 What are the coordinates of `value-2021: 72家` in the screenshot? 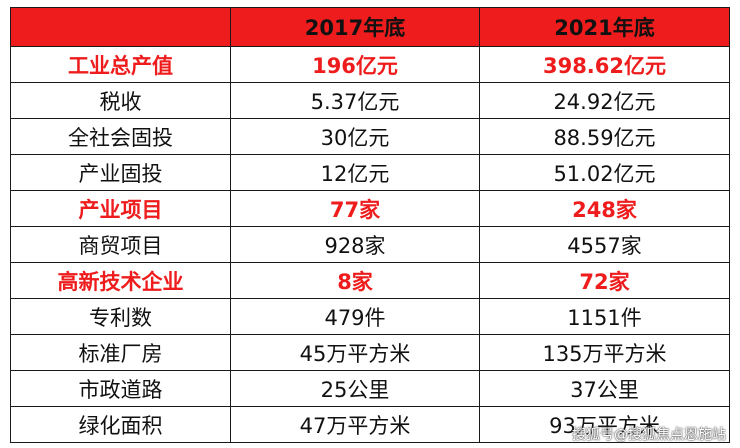 It's located at (604, 280).